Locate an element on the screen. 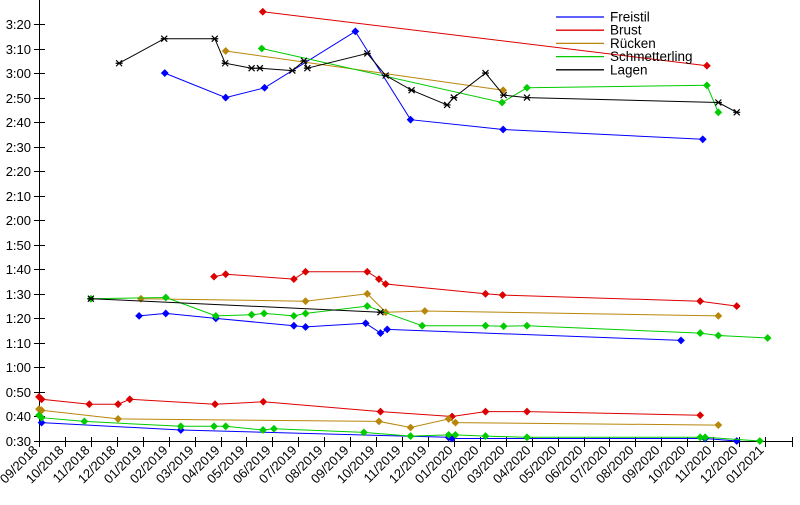 The height and width of the screenshot is (505, 800). series-line-r-cken-upper is located at coordinates (364, 70).